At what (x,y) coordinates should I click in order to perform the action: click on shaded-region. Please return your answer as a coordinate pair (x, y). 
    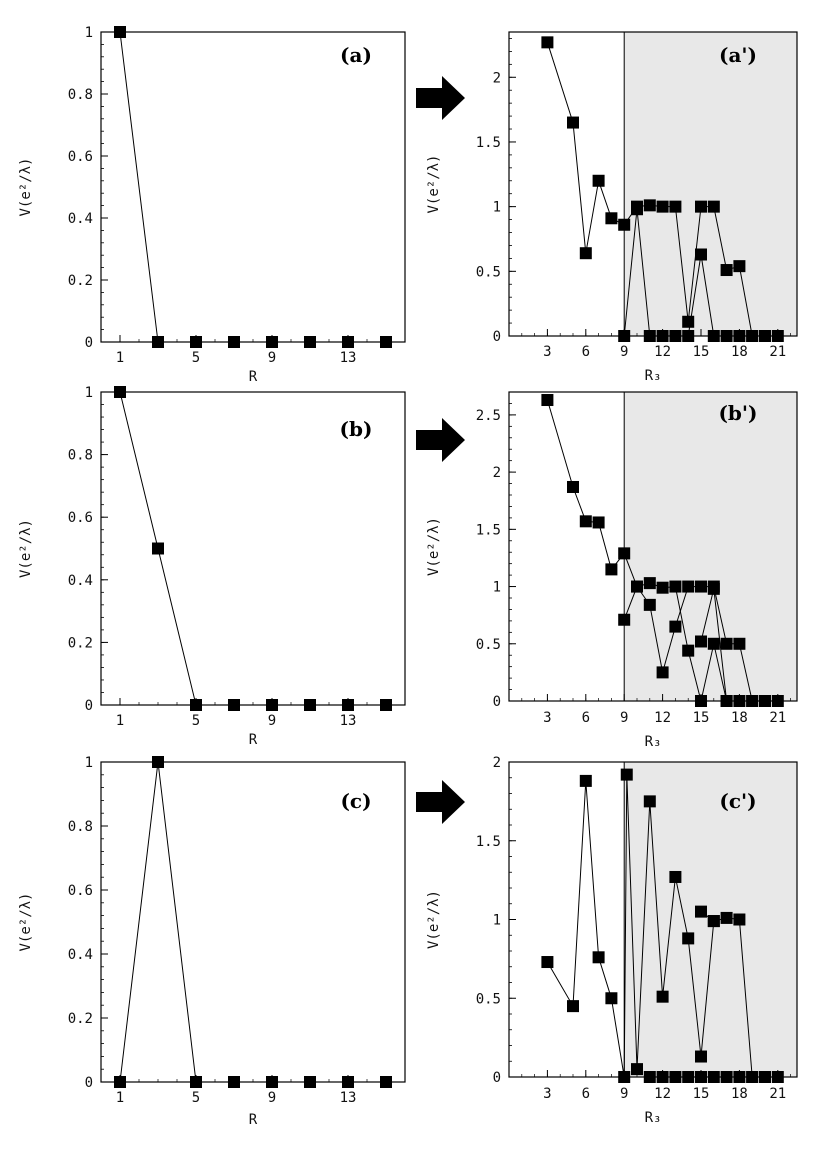
    Looking at the image, I should click on (710, 184).